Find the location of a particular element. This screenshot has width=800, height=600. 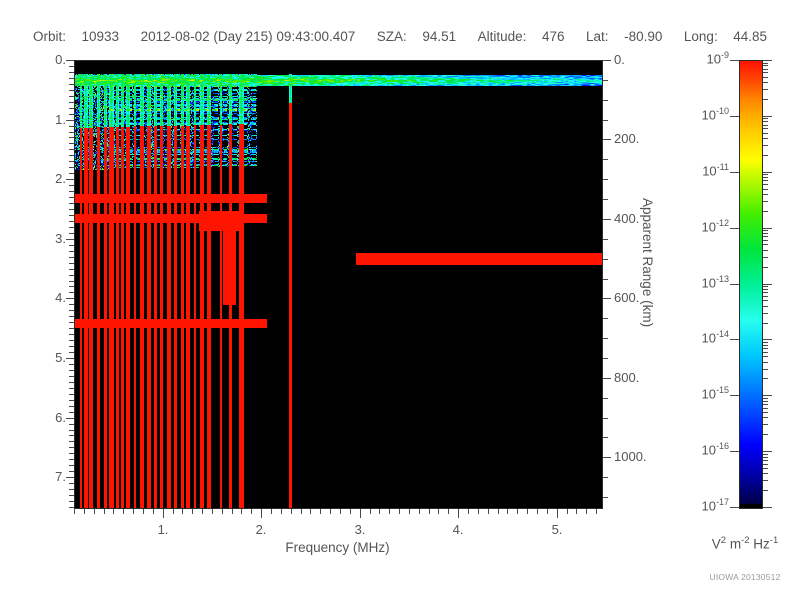

y-right-major-tick is located at coordinates (607, 139).